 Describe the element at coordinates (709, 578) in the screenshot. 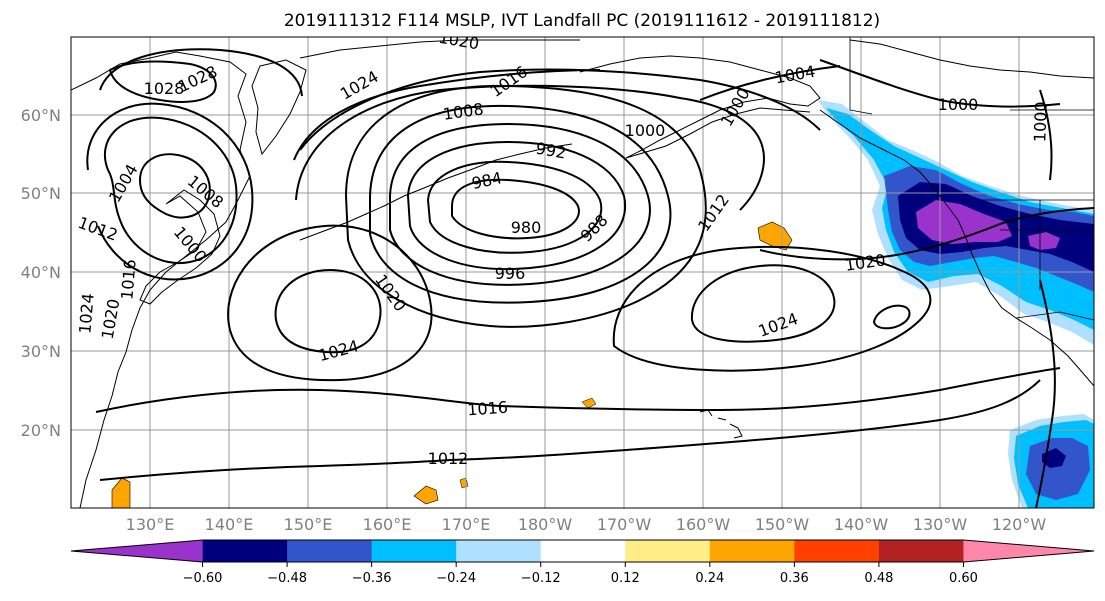

I see `colorbar-tick-label: 0.24` at that location.